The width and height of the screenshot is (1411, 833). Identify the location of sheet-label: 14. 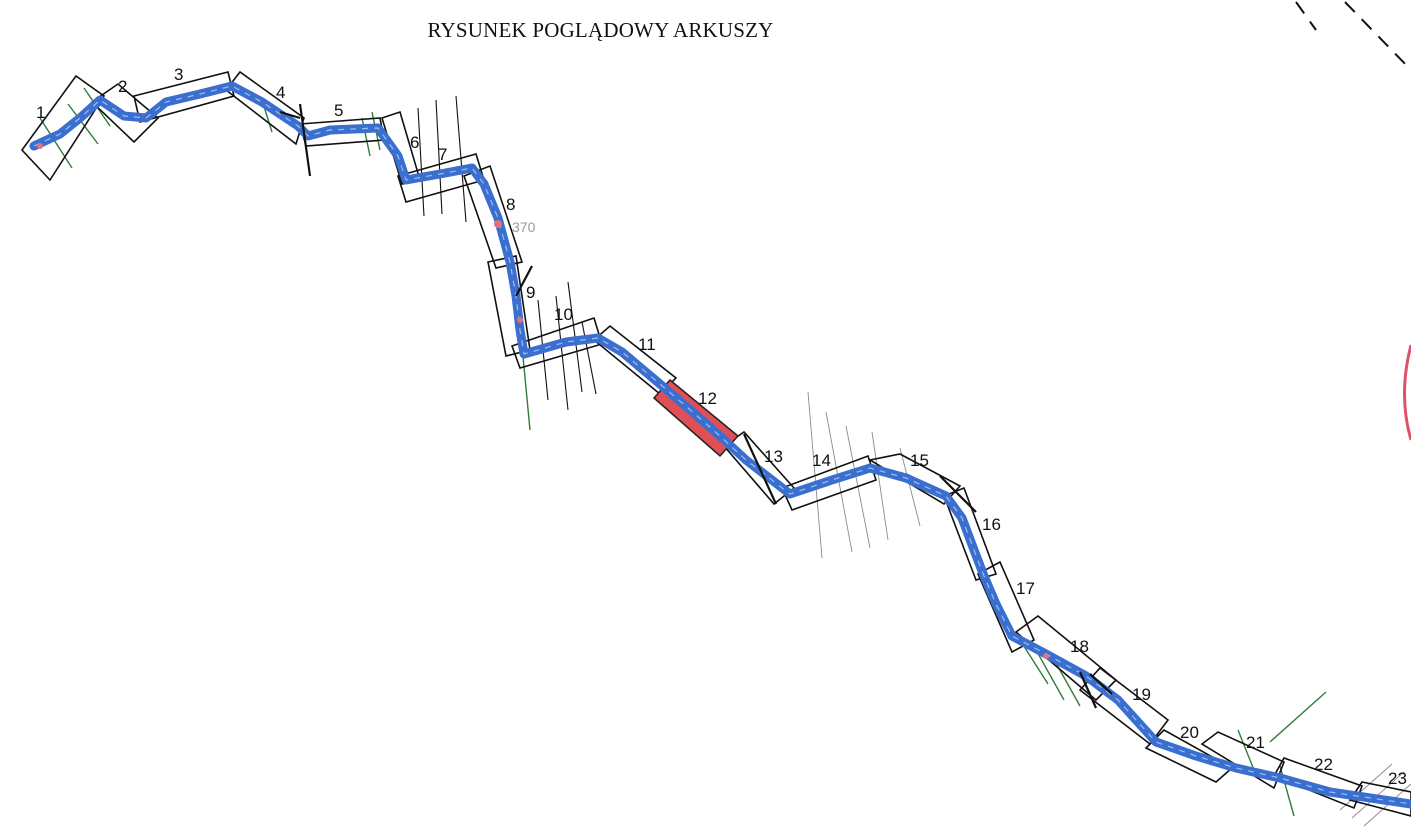
(821, 460).